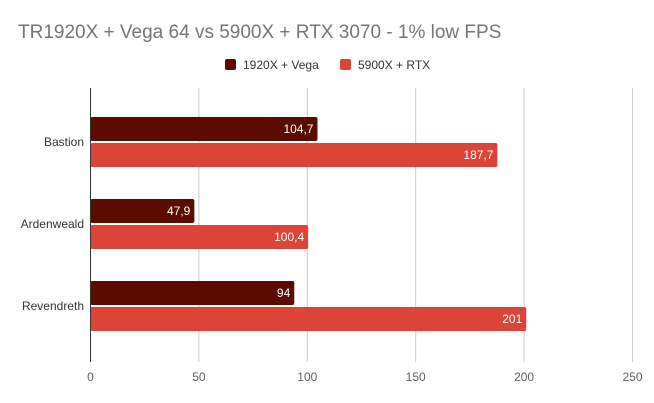  What do you see at coordinates (298, 129) in the screenshot?
I see `bar-value-label: 104,7` at bounding box center [298, 129].